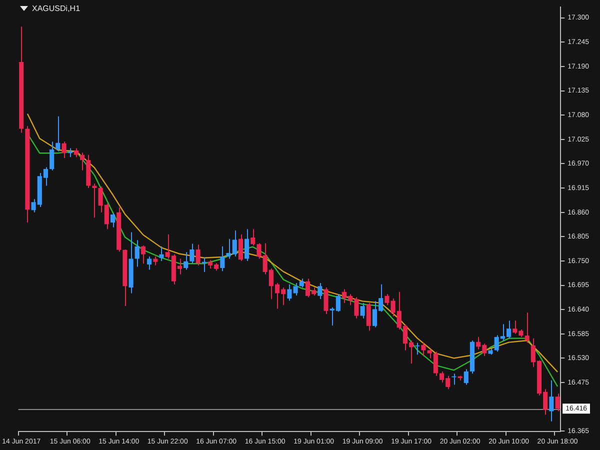  Describe the element at coordinates (56, 8) in the screenshot. I see `chart-title: XAGUSDi,H1` at that location.